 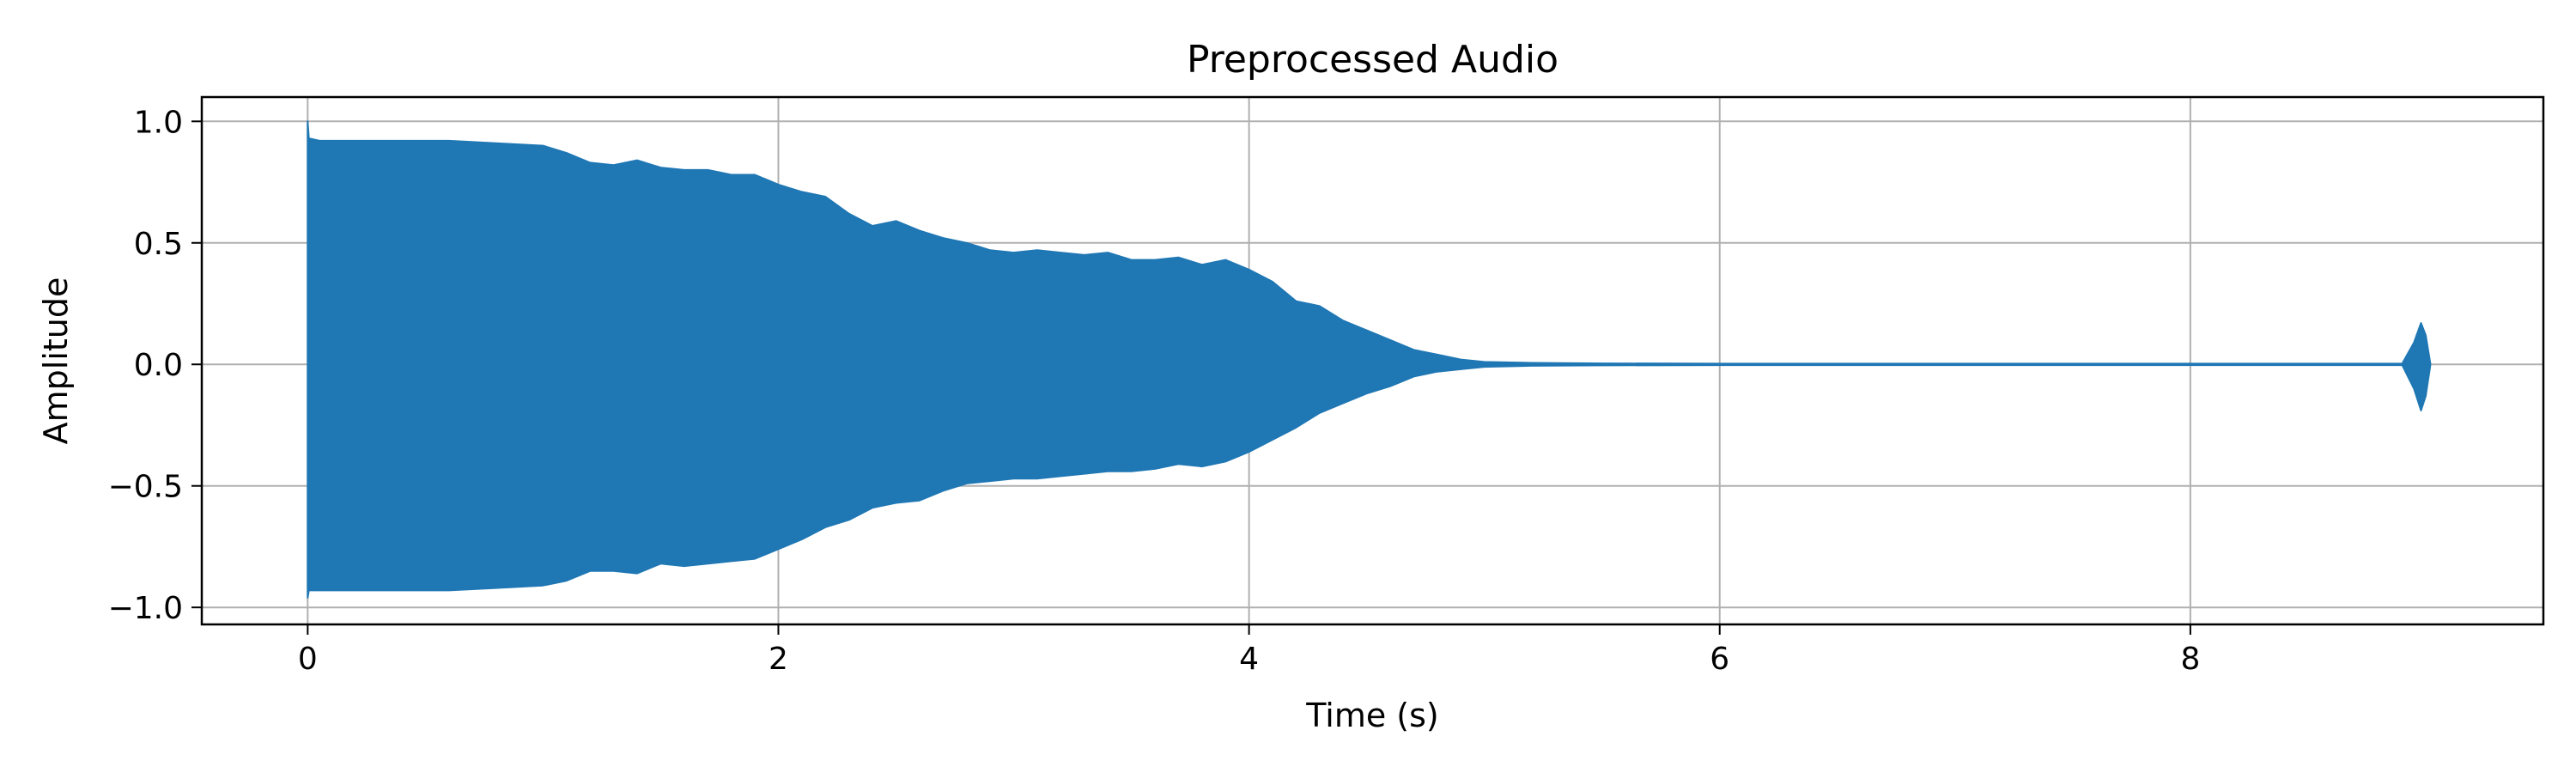 I want to click on y-tick-label: 0.5, so click(x=159, y=244).